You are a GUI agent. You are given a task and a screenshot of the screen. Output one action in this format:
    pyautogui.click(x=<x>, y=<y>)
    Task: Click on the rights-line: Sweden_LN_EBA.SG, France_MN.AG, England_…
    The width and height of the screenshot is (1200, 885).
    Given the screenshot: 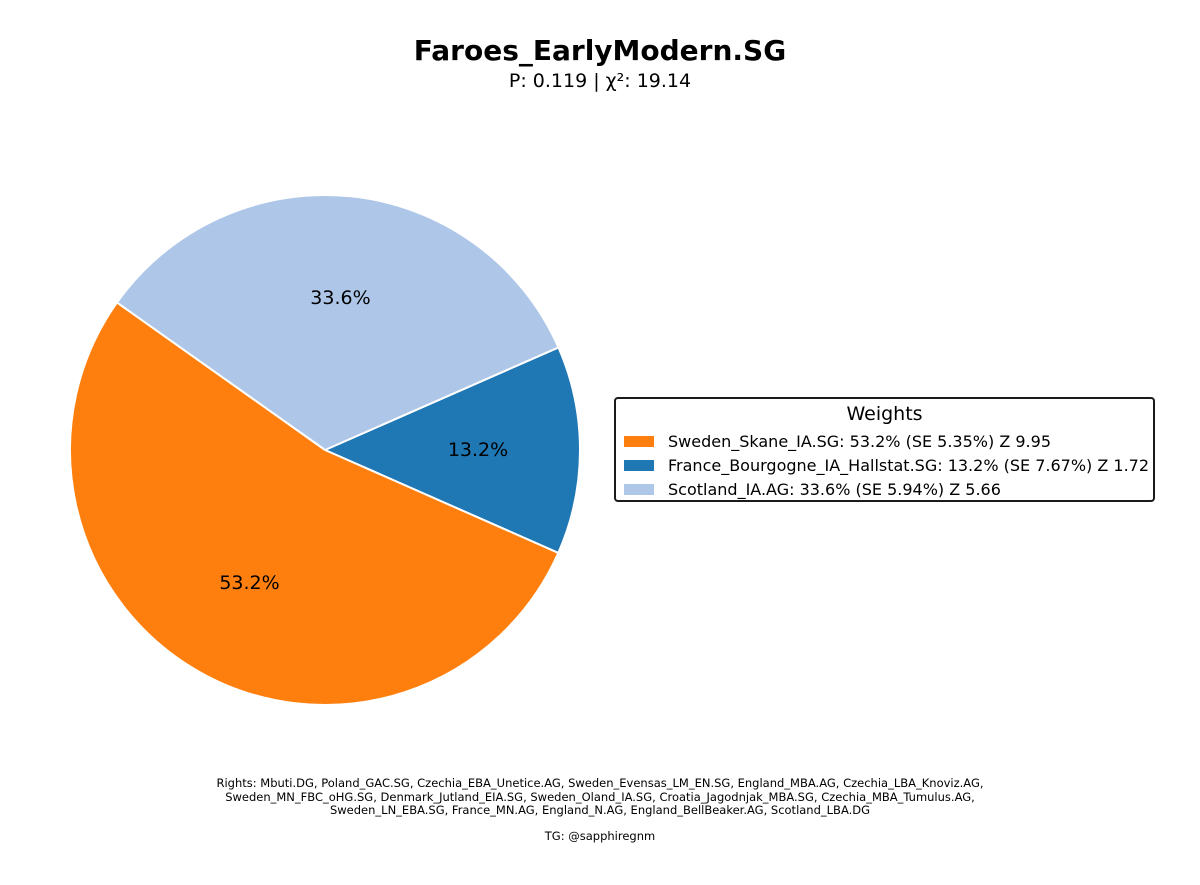 What is the action you would take?
    pyautogui.click(x=600, y=810)
    